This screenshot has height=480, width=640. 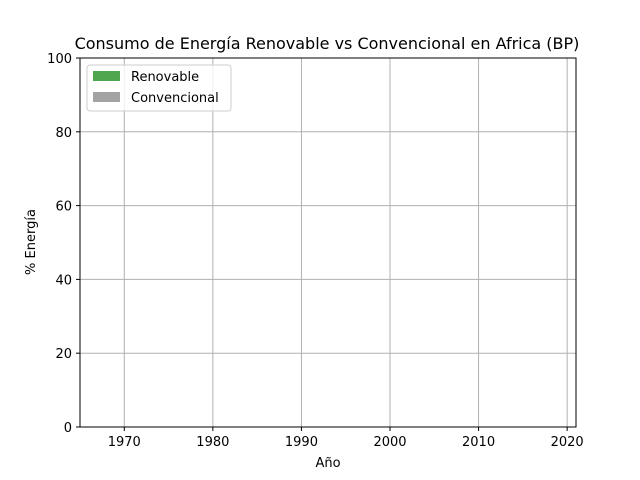 What do you see at coordinates (59, 59) in the screenshot?
I see `y-tick-label: 100` at bounding box center [59, 59].